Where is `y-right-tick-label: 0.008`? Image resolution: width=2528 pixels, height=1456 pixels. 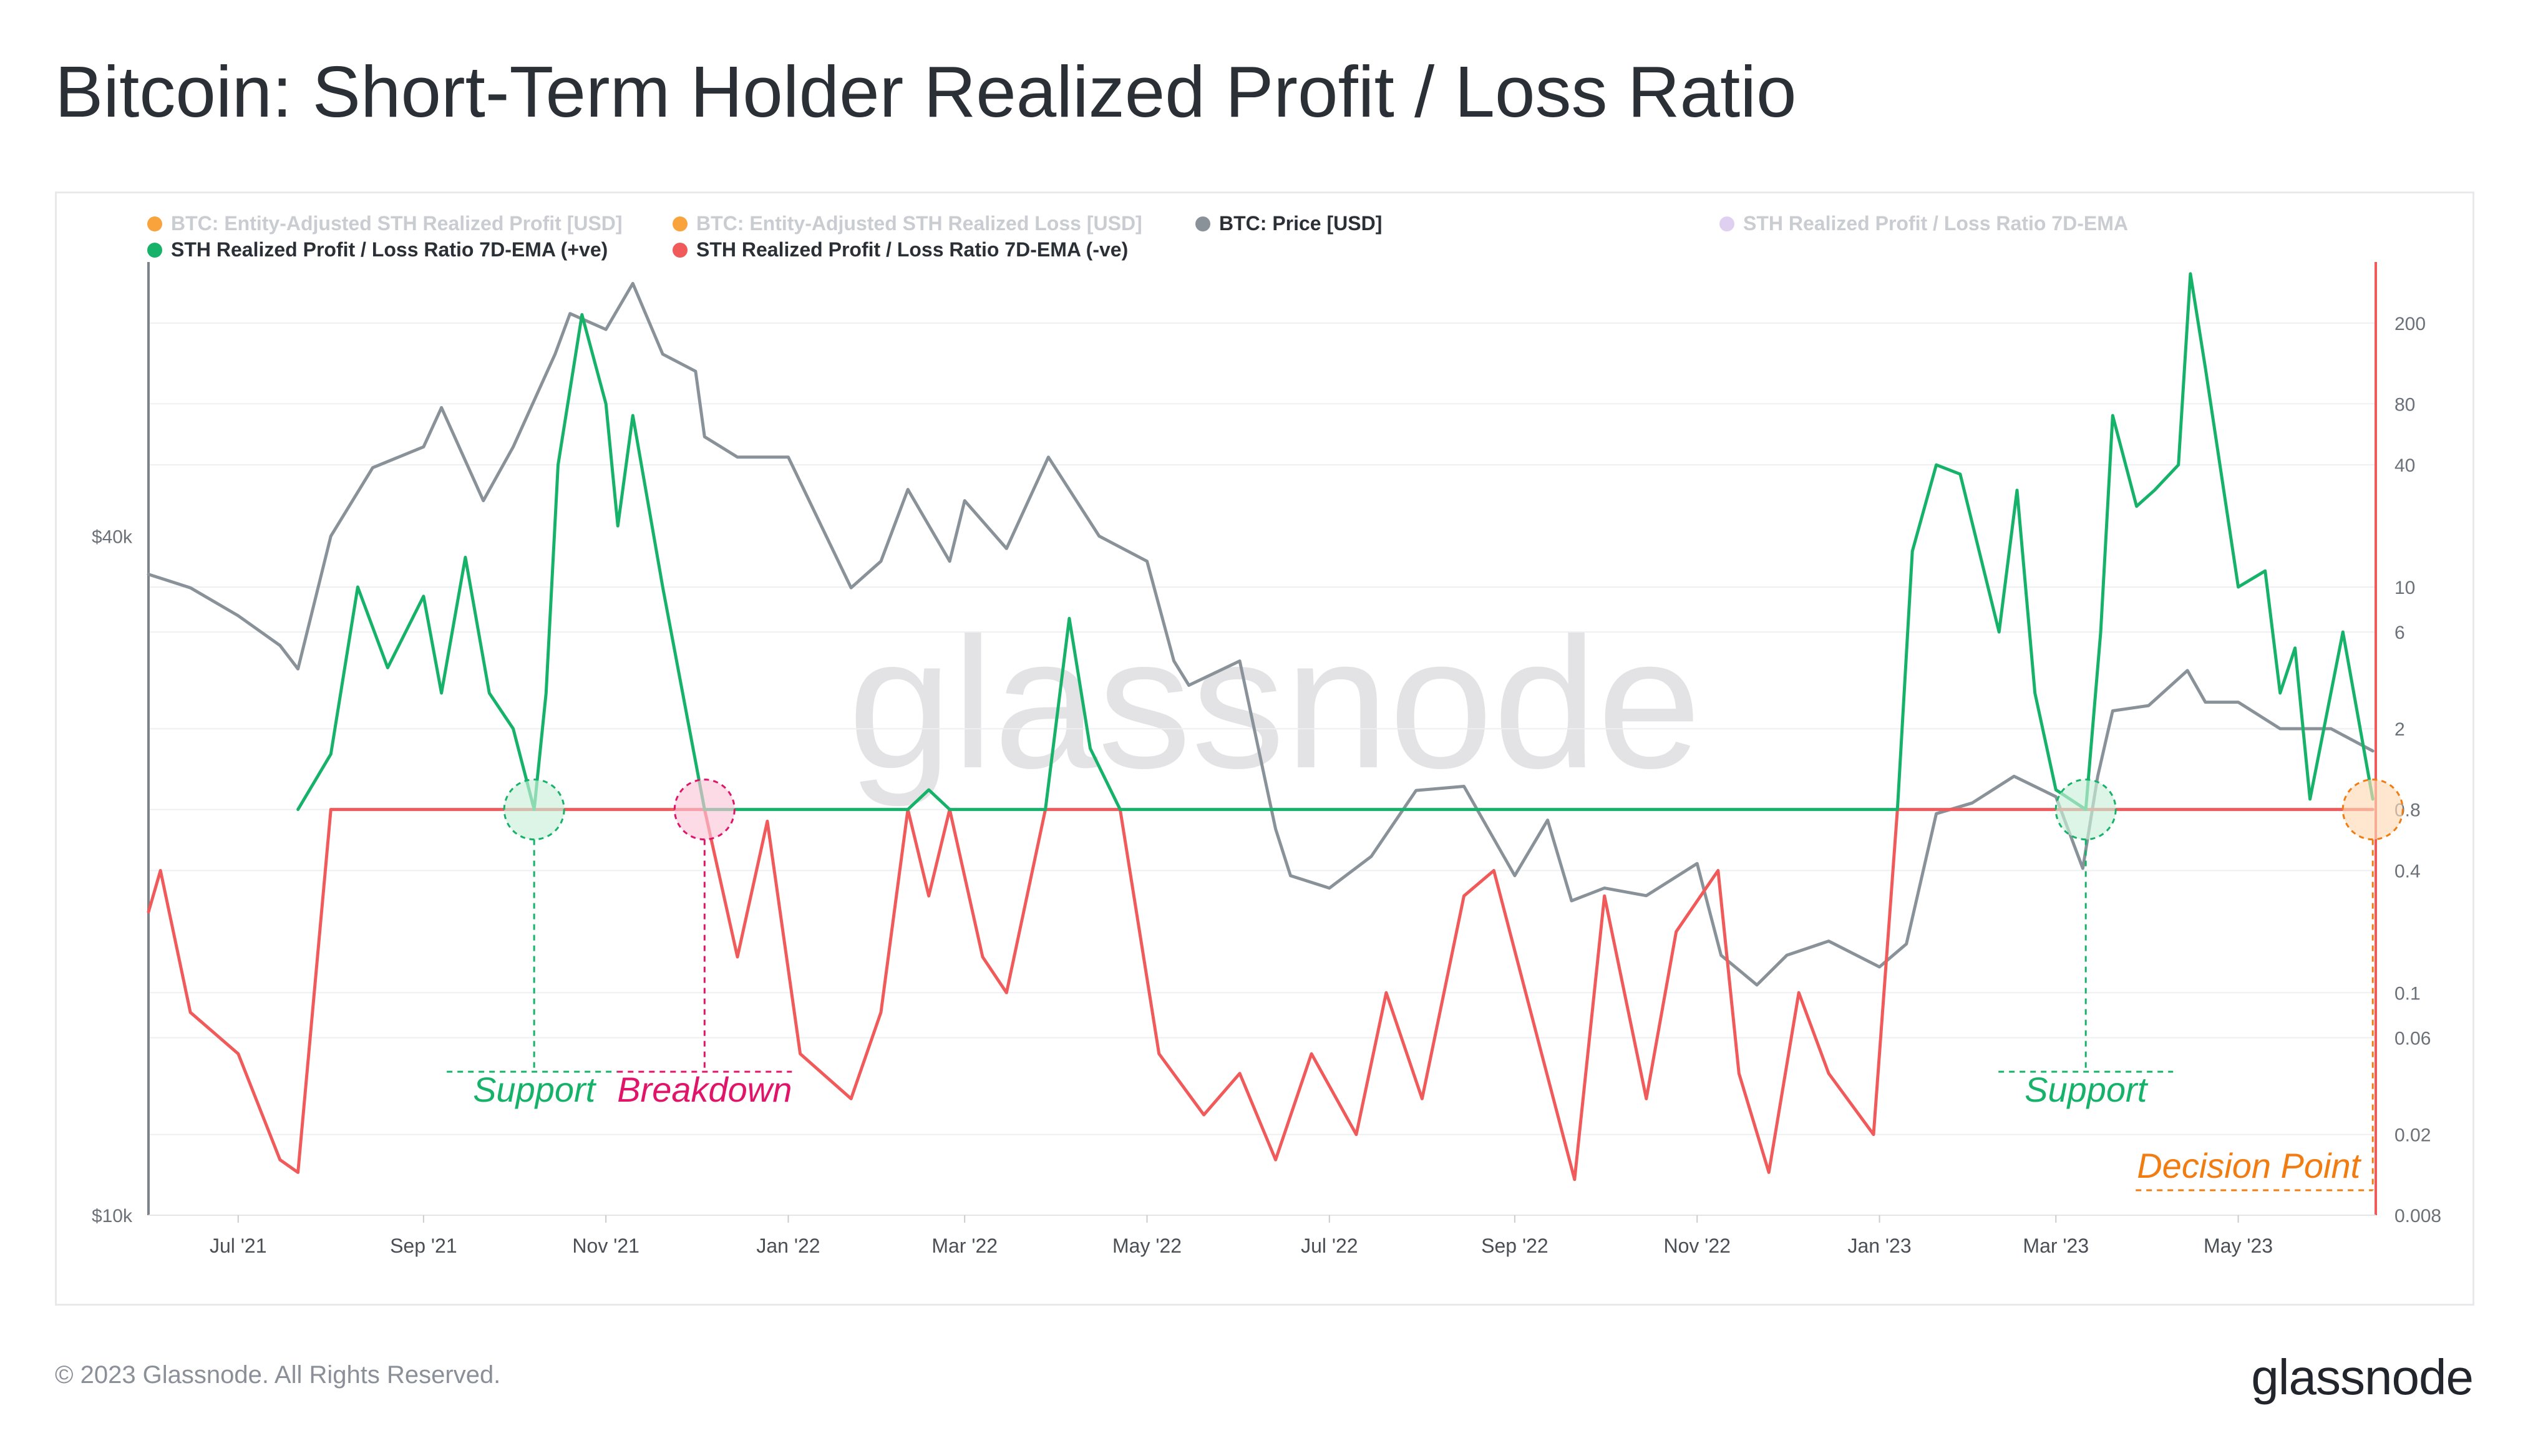 y-right-tick-label: 0.008 is located at coordinates (2417, 1216).